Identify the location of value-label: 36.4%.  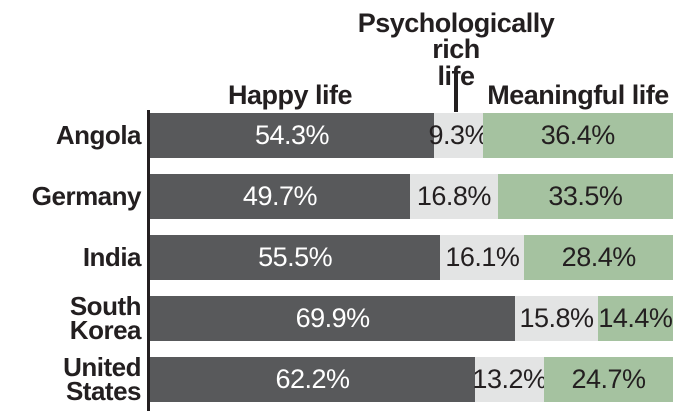
(578, 135).